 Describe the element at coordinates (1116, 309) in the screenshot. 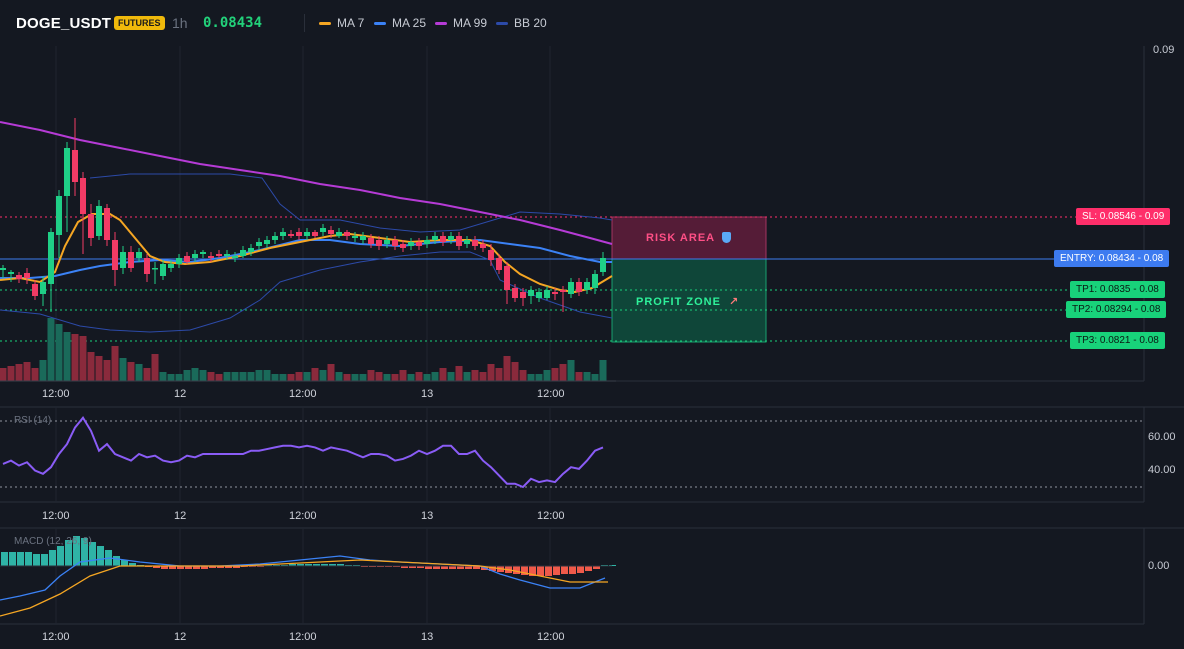

I see `tp2-tag: TP2: 0.08294 - 0.08` at that location.